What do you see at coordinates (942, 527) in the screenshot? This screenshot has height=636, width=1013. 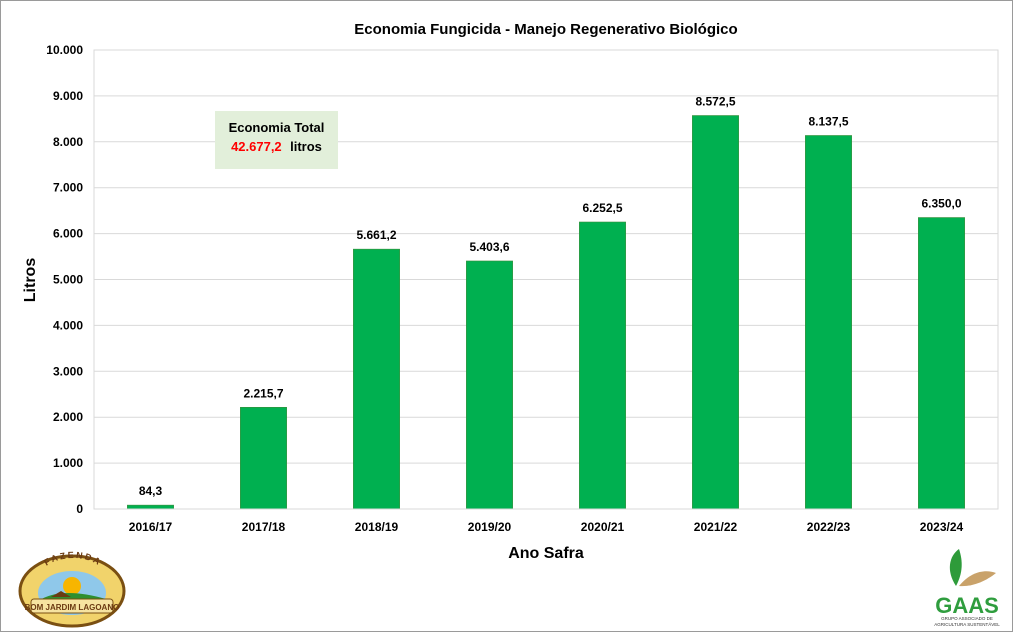 I see `x-tick-label: 2023/24` at bounding box center [942, 527].